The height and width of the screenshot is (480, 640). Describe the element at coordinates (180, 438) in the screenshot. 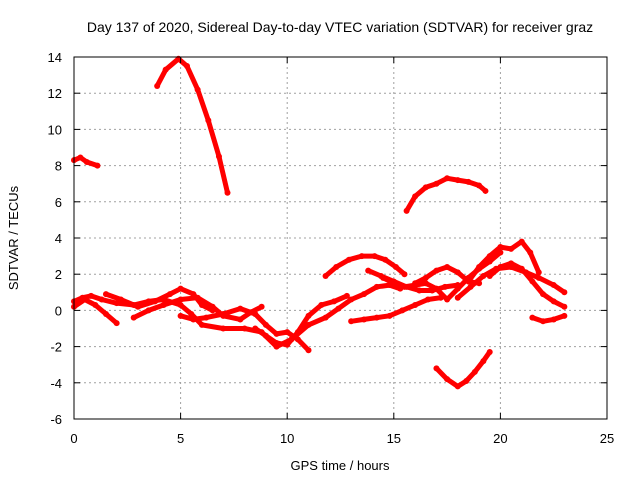

I see `x-tick-label: 5` at that location.